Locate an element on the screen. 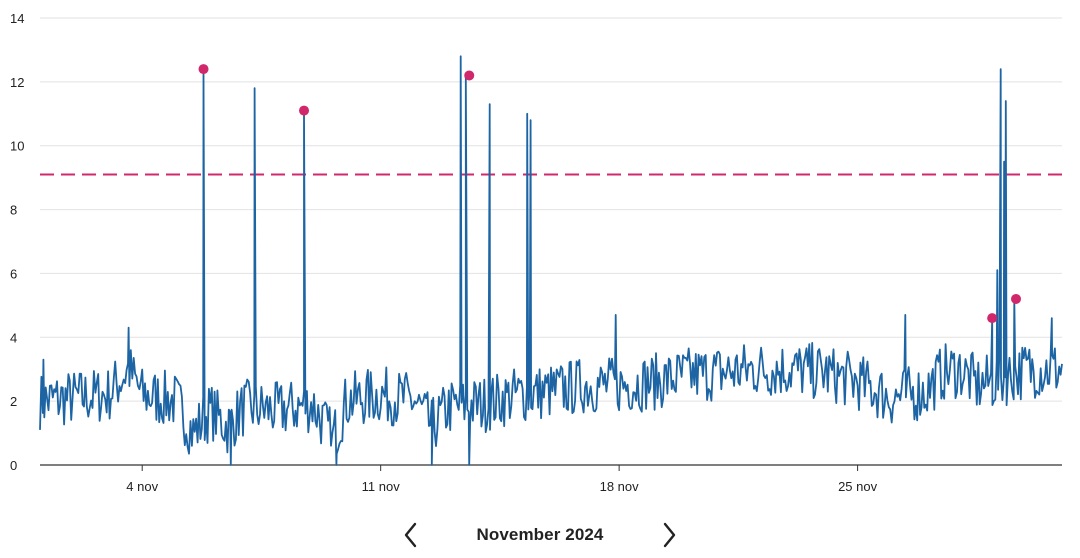 This screenshot has height=558, width=1080. chevron-left-icon is located at coordinates (410, 535).